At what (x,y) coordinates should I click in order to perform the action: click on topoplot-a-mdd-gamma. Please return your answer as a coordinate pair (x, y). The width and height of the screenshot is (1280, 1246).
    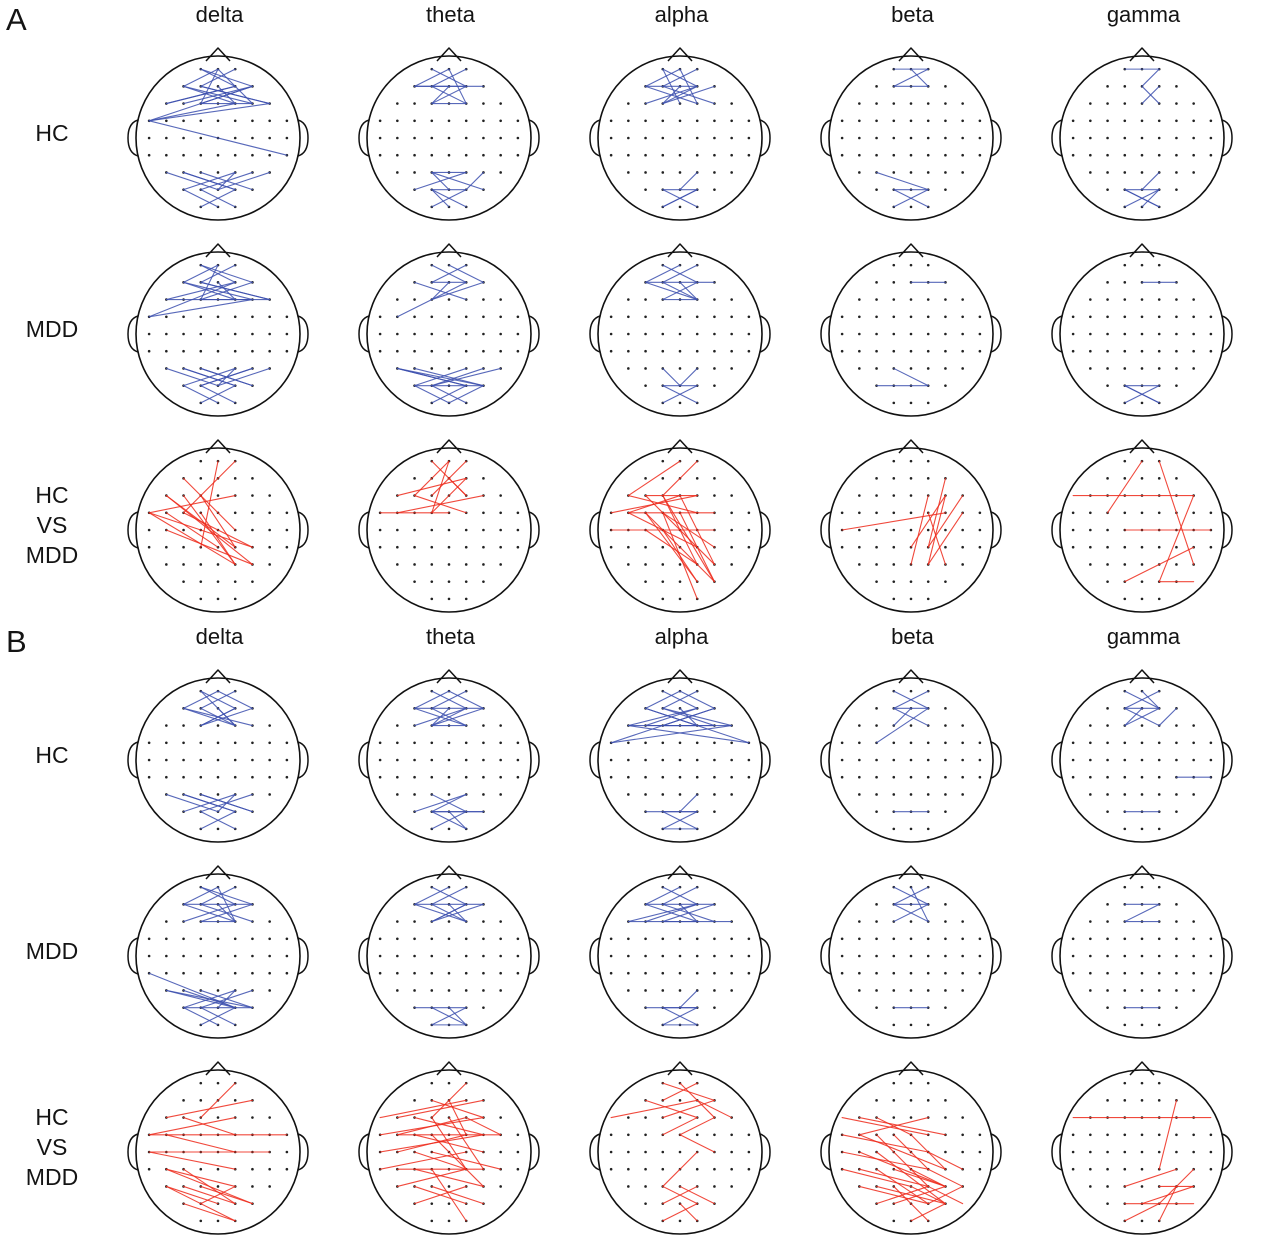
    Looking at the image, I should click on (1144, 330).